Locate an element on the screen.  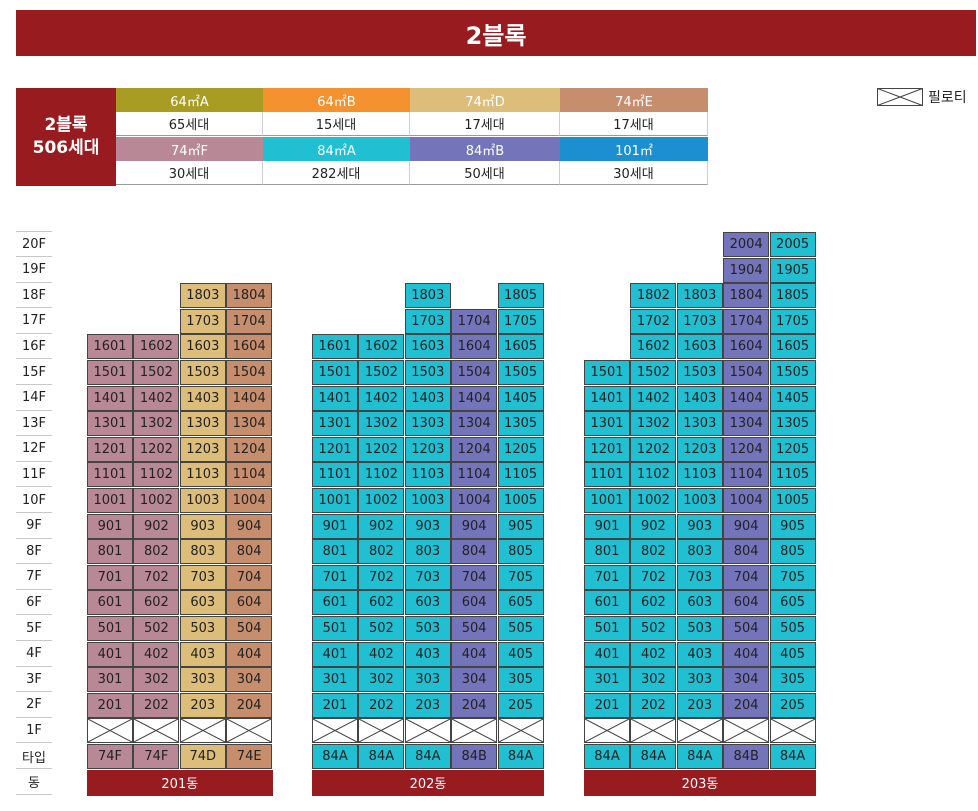
floor-label: 2F is located at coordinates (34, 705).